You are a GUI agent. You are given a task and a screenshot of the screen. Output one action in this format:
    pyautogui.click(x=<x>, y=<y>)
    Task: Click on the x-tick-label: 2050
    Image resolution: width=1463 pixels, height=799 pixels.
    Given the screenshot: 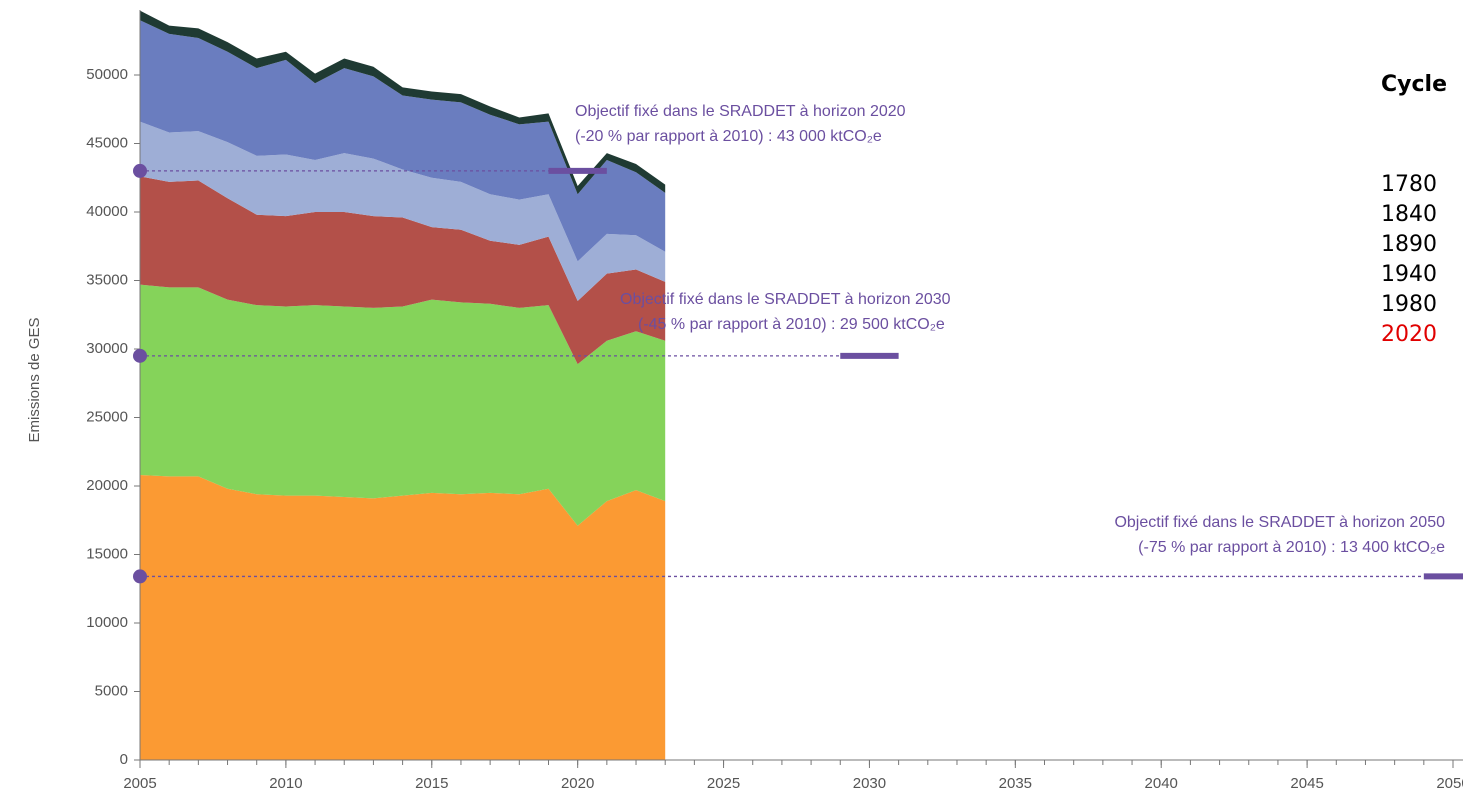 What is the action you would take?
    pyautogui.click(x=1449, y=783)
    